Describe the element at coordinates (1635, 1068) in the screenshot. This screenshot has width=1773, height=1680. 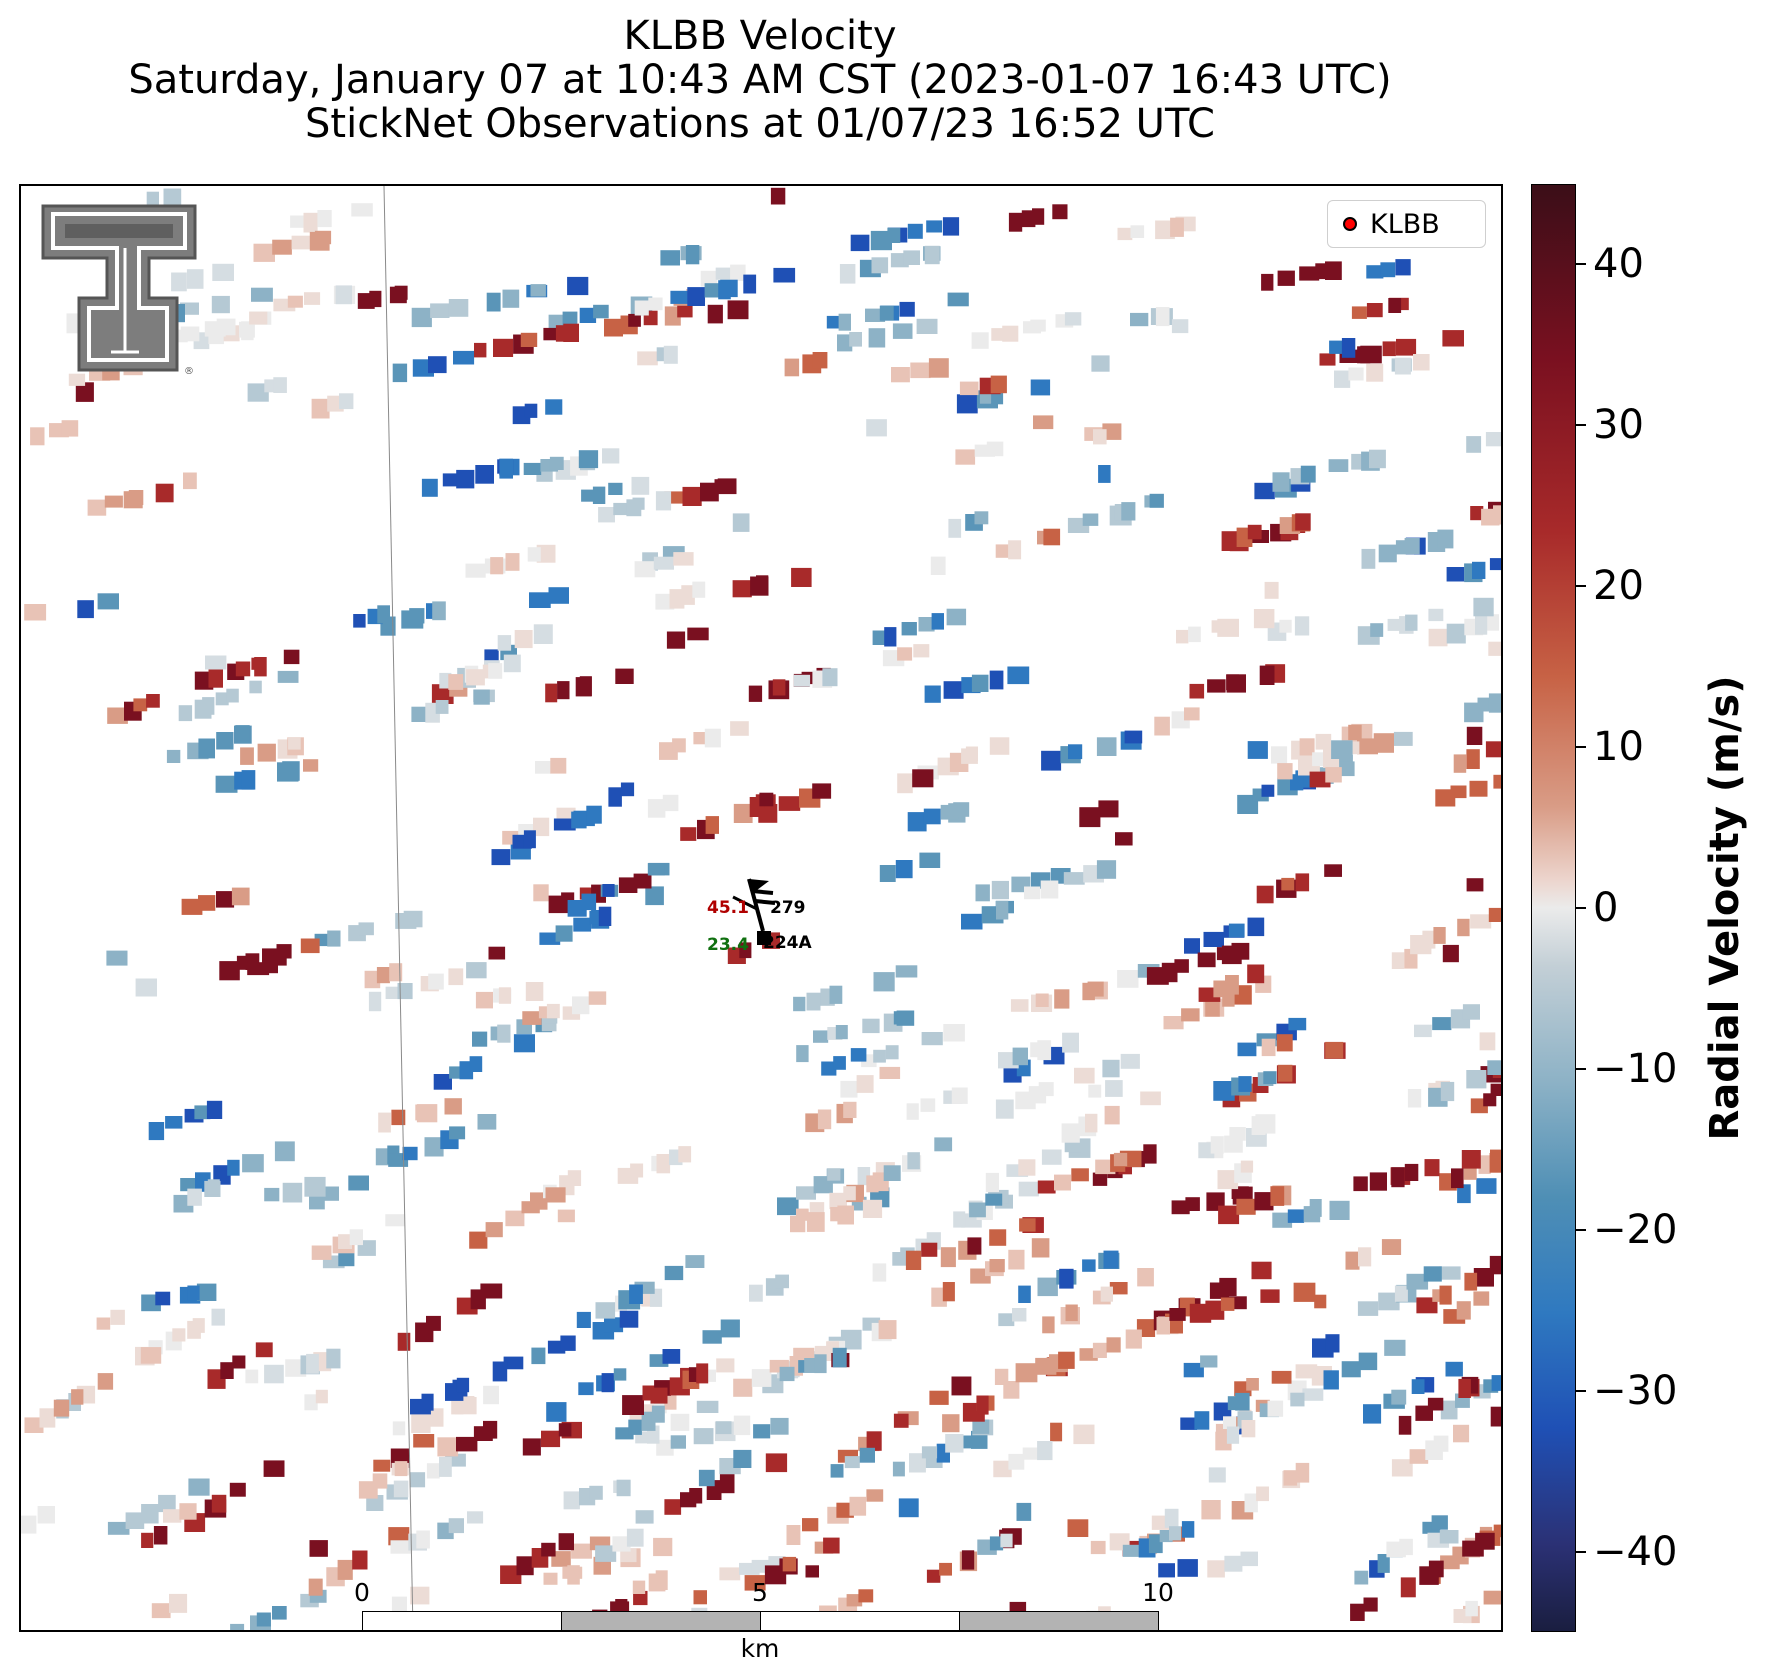
I see `colorbar-tick-label: −10` at that location.